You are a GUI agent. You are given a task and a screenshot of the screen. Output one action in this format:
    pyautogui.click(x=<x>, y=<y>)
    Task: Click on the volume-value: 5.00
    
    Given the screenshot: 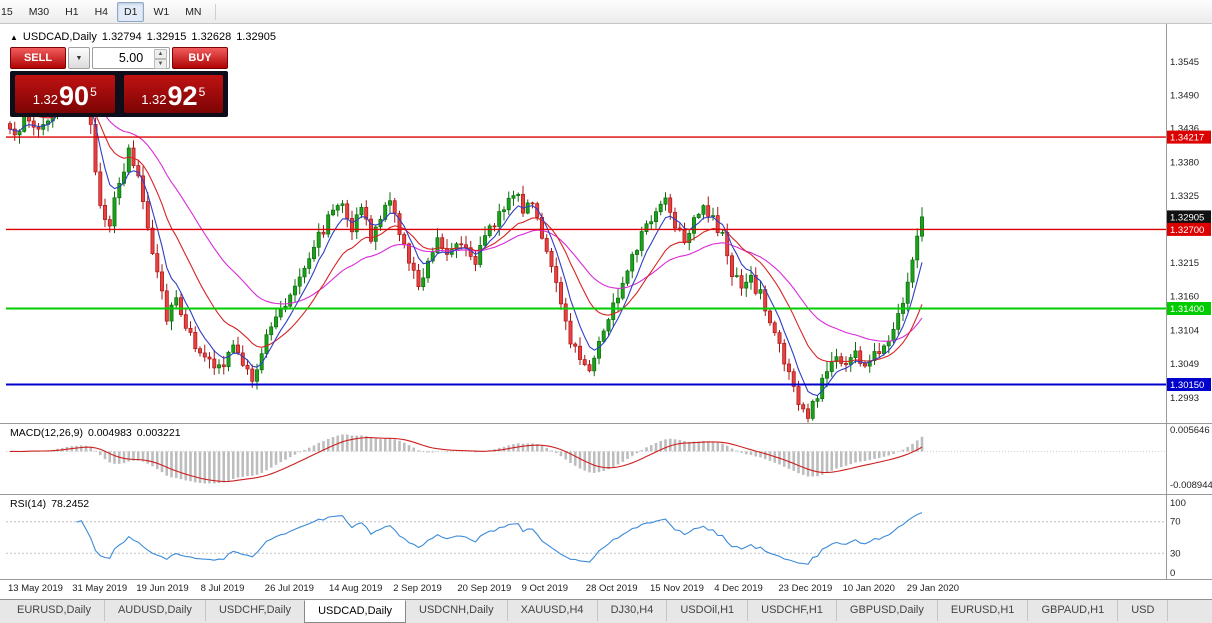 What is the action you would take?
    pyautogui.click(x=131, y=58)
    